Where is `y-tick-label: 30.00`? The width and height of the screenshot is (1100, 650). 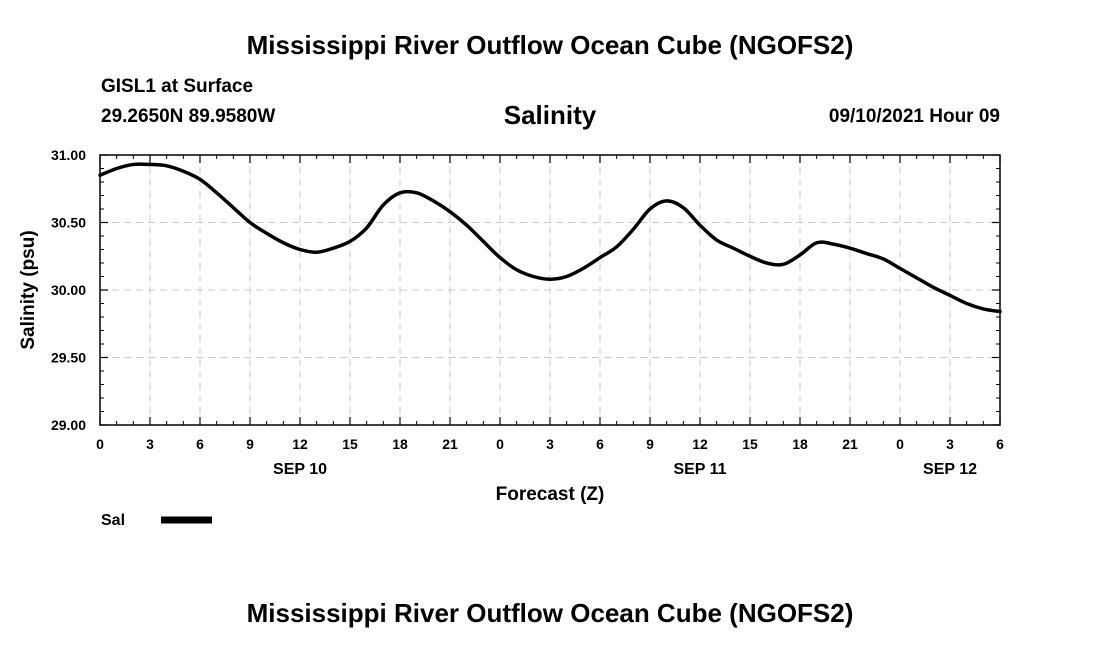
y-tick-label: 30.00 is located at coordinates (68, 290).